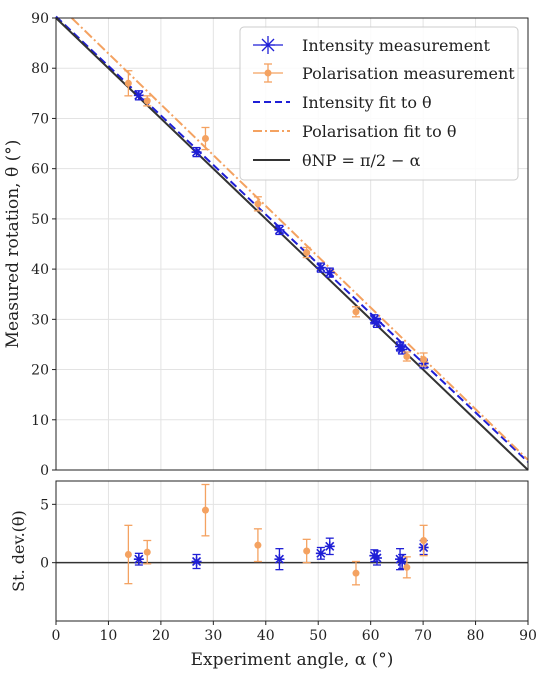 The height and width of the screenshot is (677, 538). I want to click on main-y-tick-label: 80, so click(40, 69).